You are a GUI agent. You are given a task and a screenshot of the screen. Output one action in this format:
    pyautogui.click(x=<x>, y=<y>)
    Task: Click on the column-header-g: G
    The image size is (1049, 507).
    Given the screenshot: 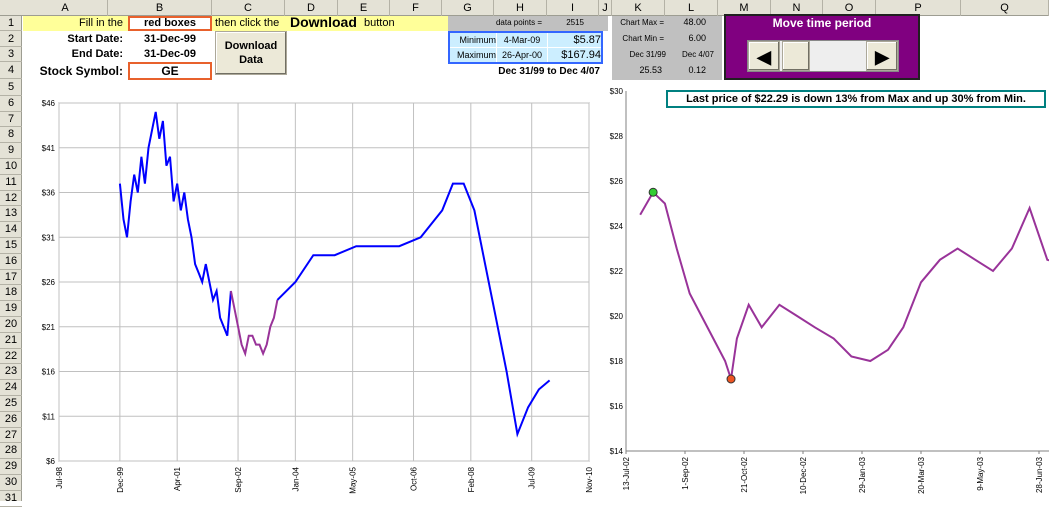 What is the action you would take?
    pyautogui.click(x=468, y=8)
    